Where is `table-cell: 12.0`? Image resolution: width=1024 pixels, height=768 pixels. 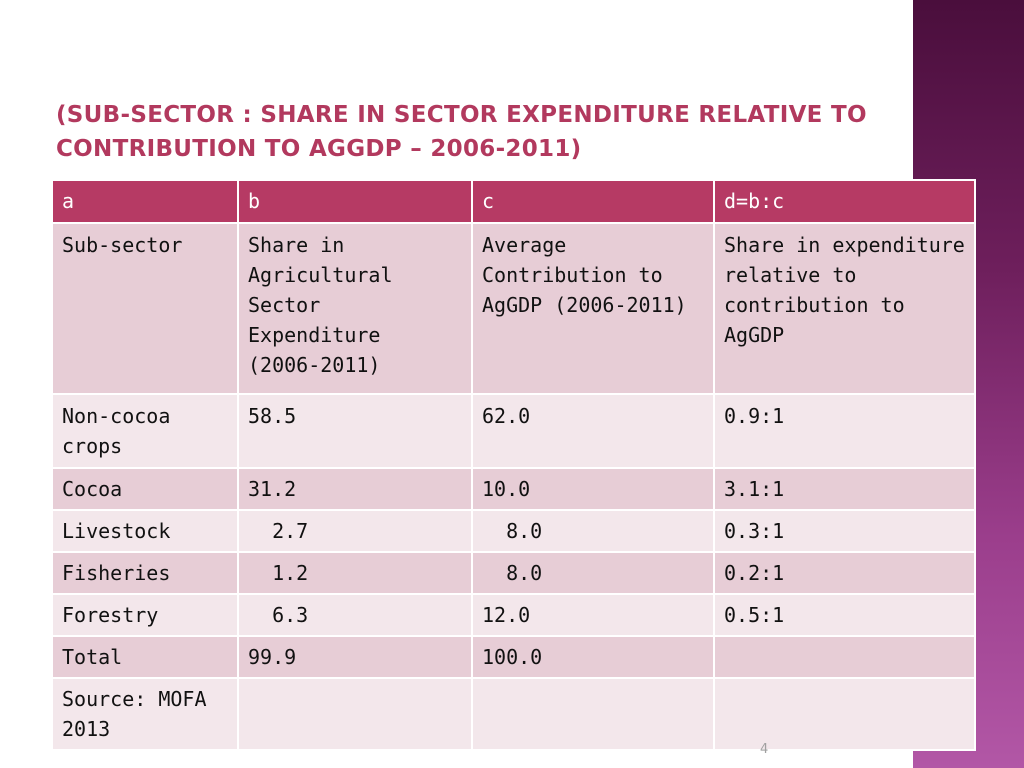
table-cell: 12.0 is located at coordinates (593, 615).